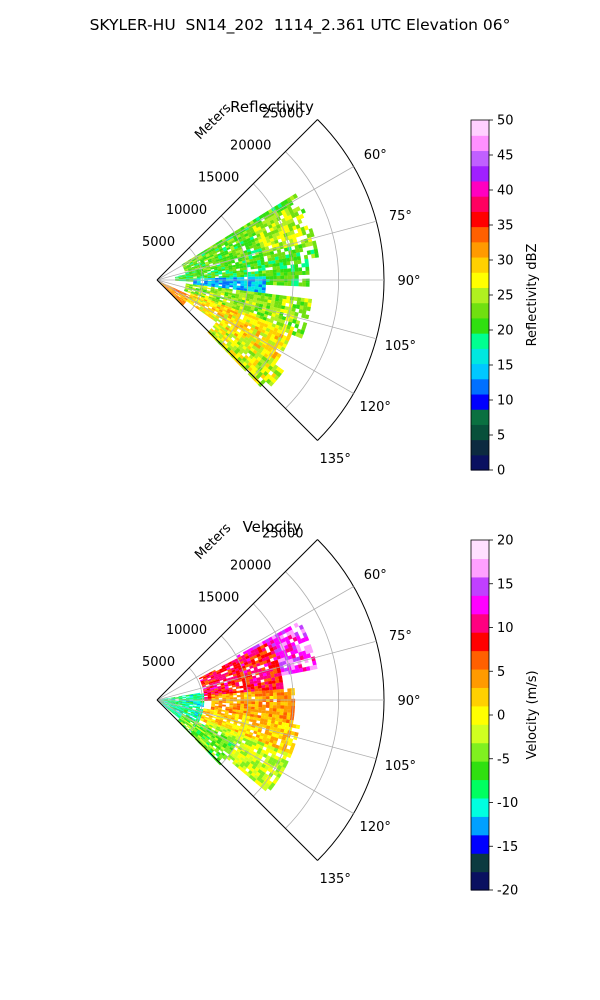 This screenshot has width=600, height=1000. Describe the element at coordinates (266, 250) in the screenshot. I see `azimuth-gridline` at that location.